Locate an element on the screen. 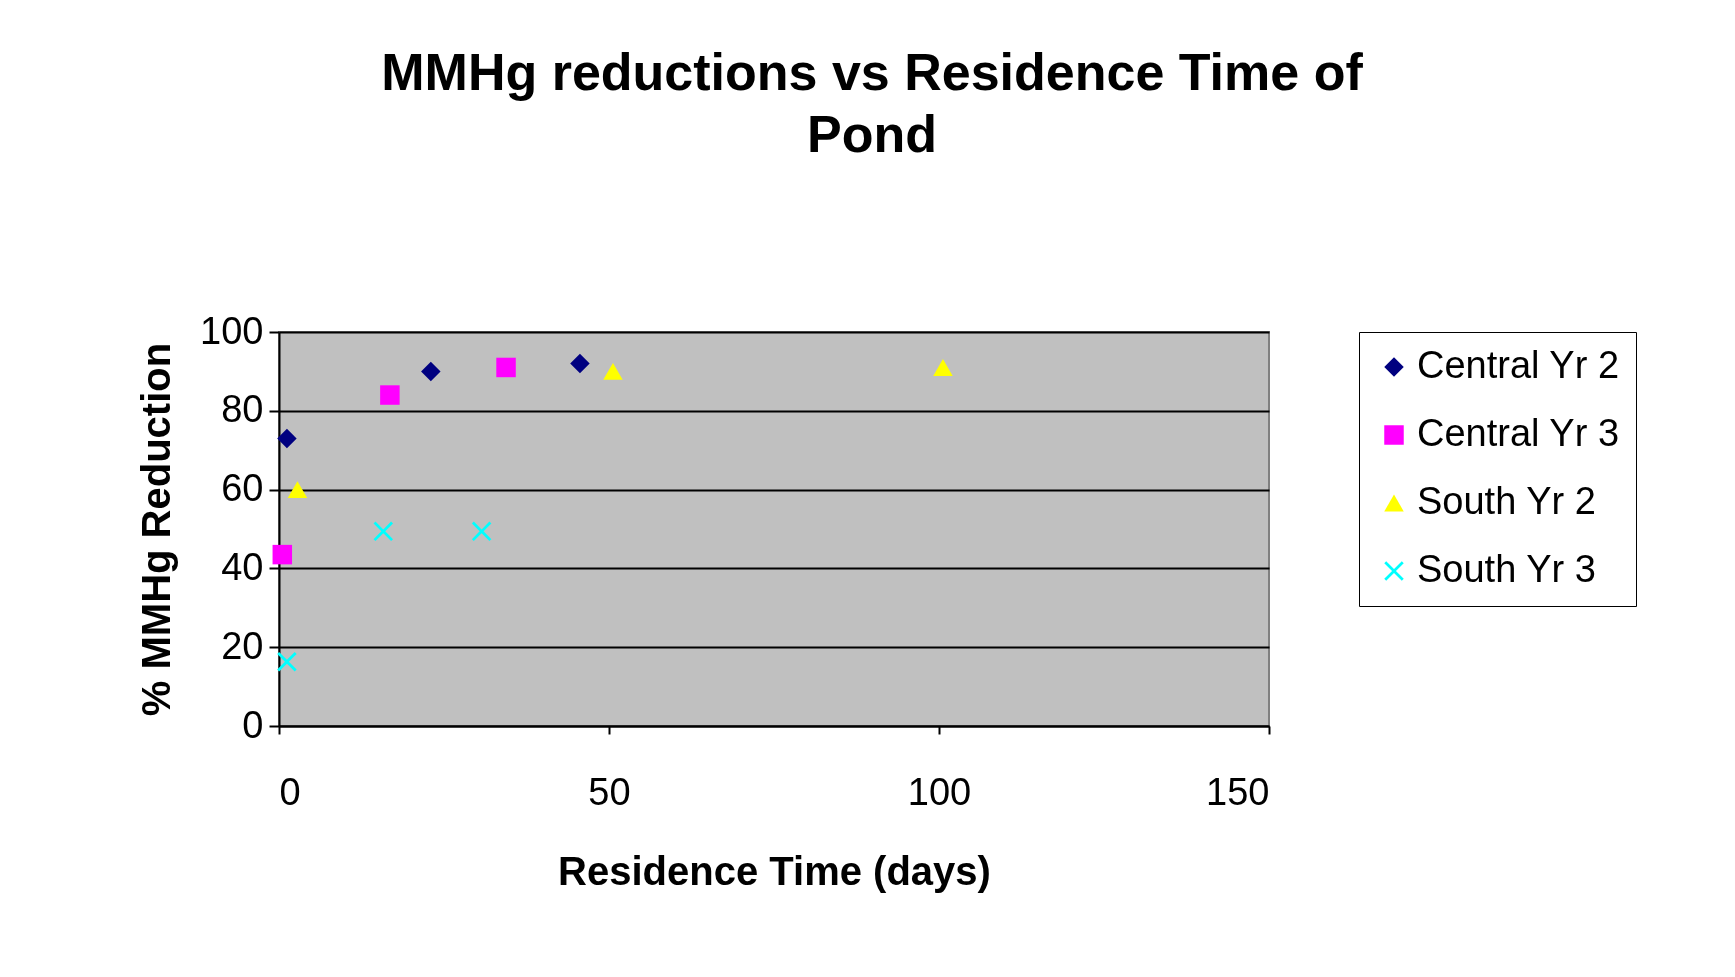 The image size is (1735, 977). x-tick-label: 0 is located at coordinates (290, 791).